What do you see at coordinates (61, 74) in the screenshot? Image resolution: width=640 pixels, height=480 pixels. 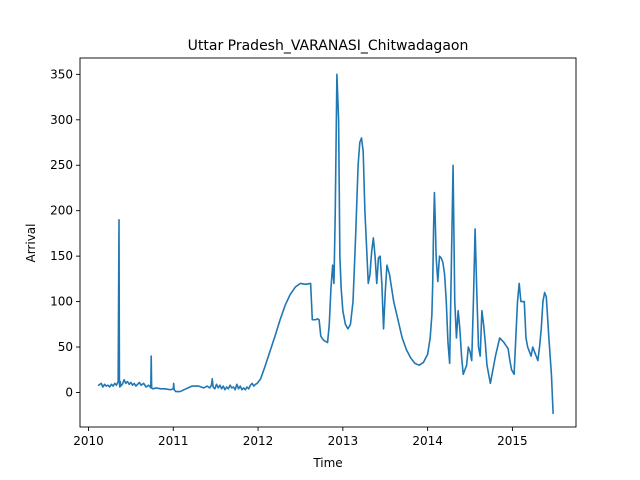 I see `y-tick-label: 350` at bounding box center [61, 74].